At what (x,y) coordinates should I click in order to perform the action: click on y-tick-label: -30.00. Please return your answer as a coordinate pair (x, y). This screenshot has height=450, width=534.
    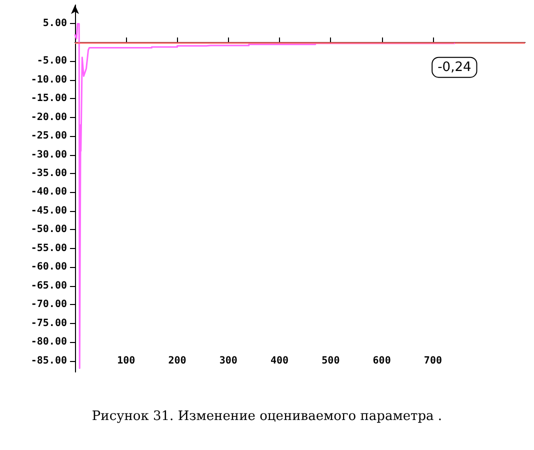
    Looking at the image, I should click on (48, 154).